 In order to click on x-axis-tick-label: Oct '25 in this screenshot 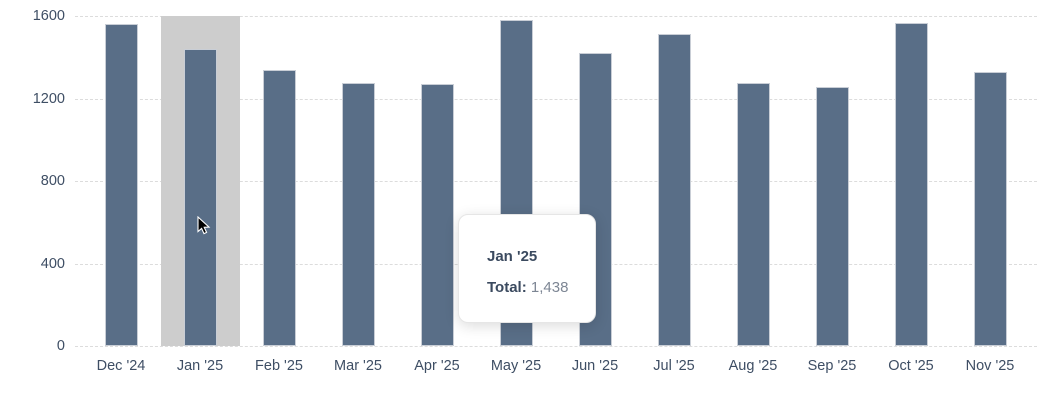, I will do `click(911, 366)`.